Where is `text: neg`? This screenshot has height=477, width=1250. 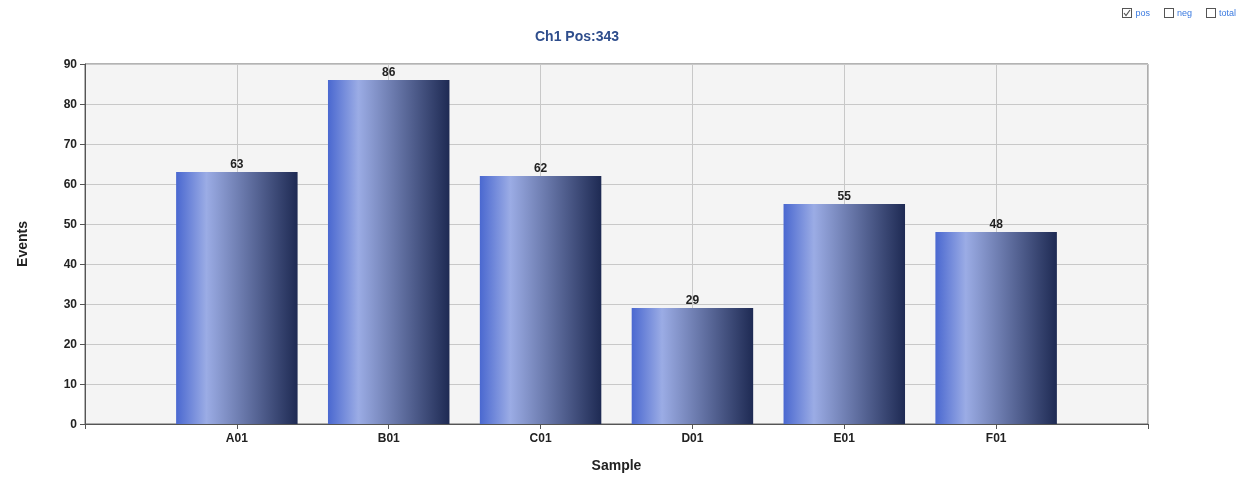 text: neg is located at coordinates (1184, 13).